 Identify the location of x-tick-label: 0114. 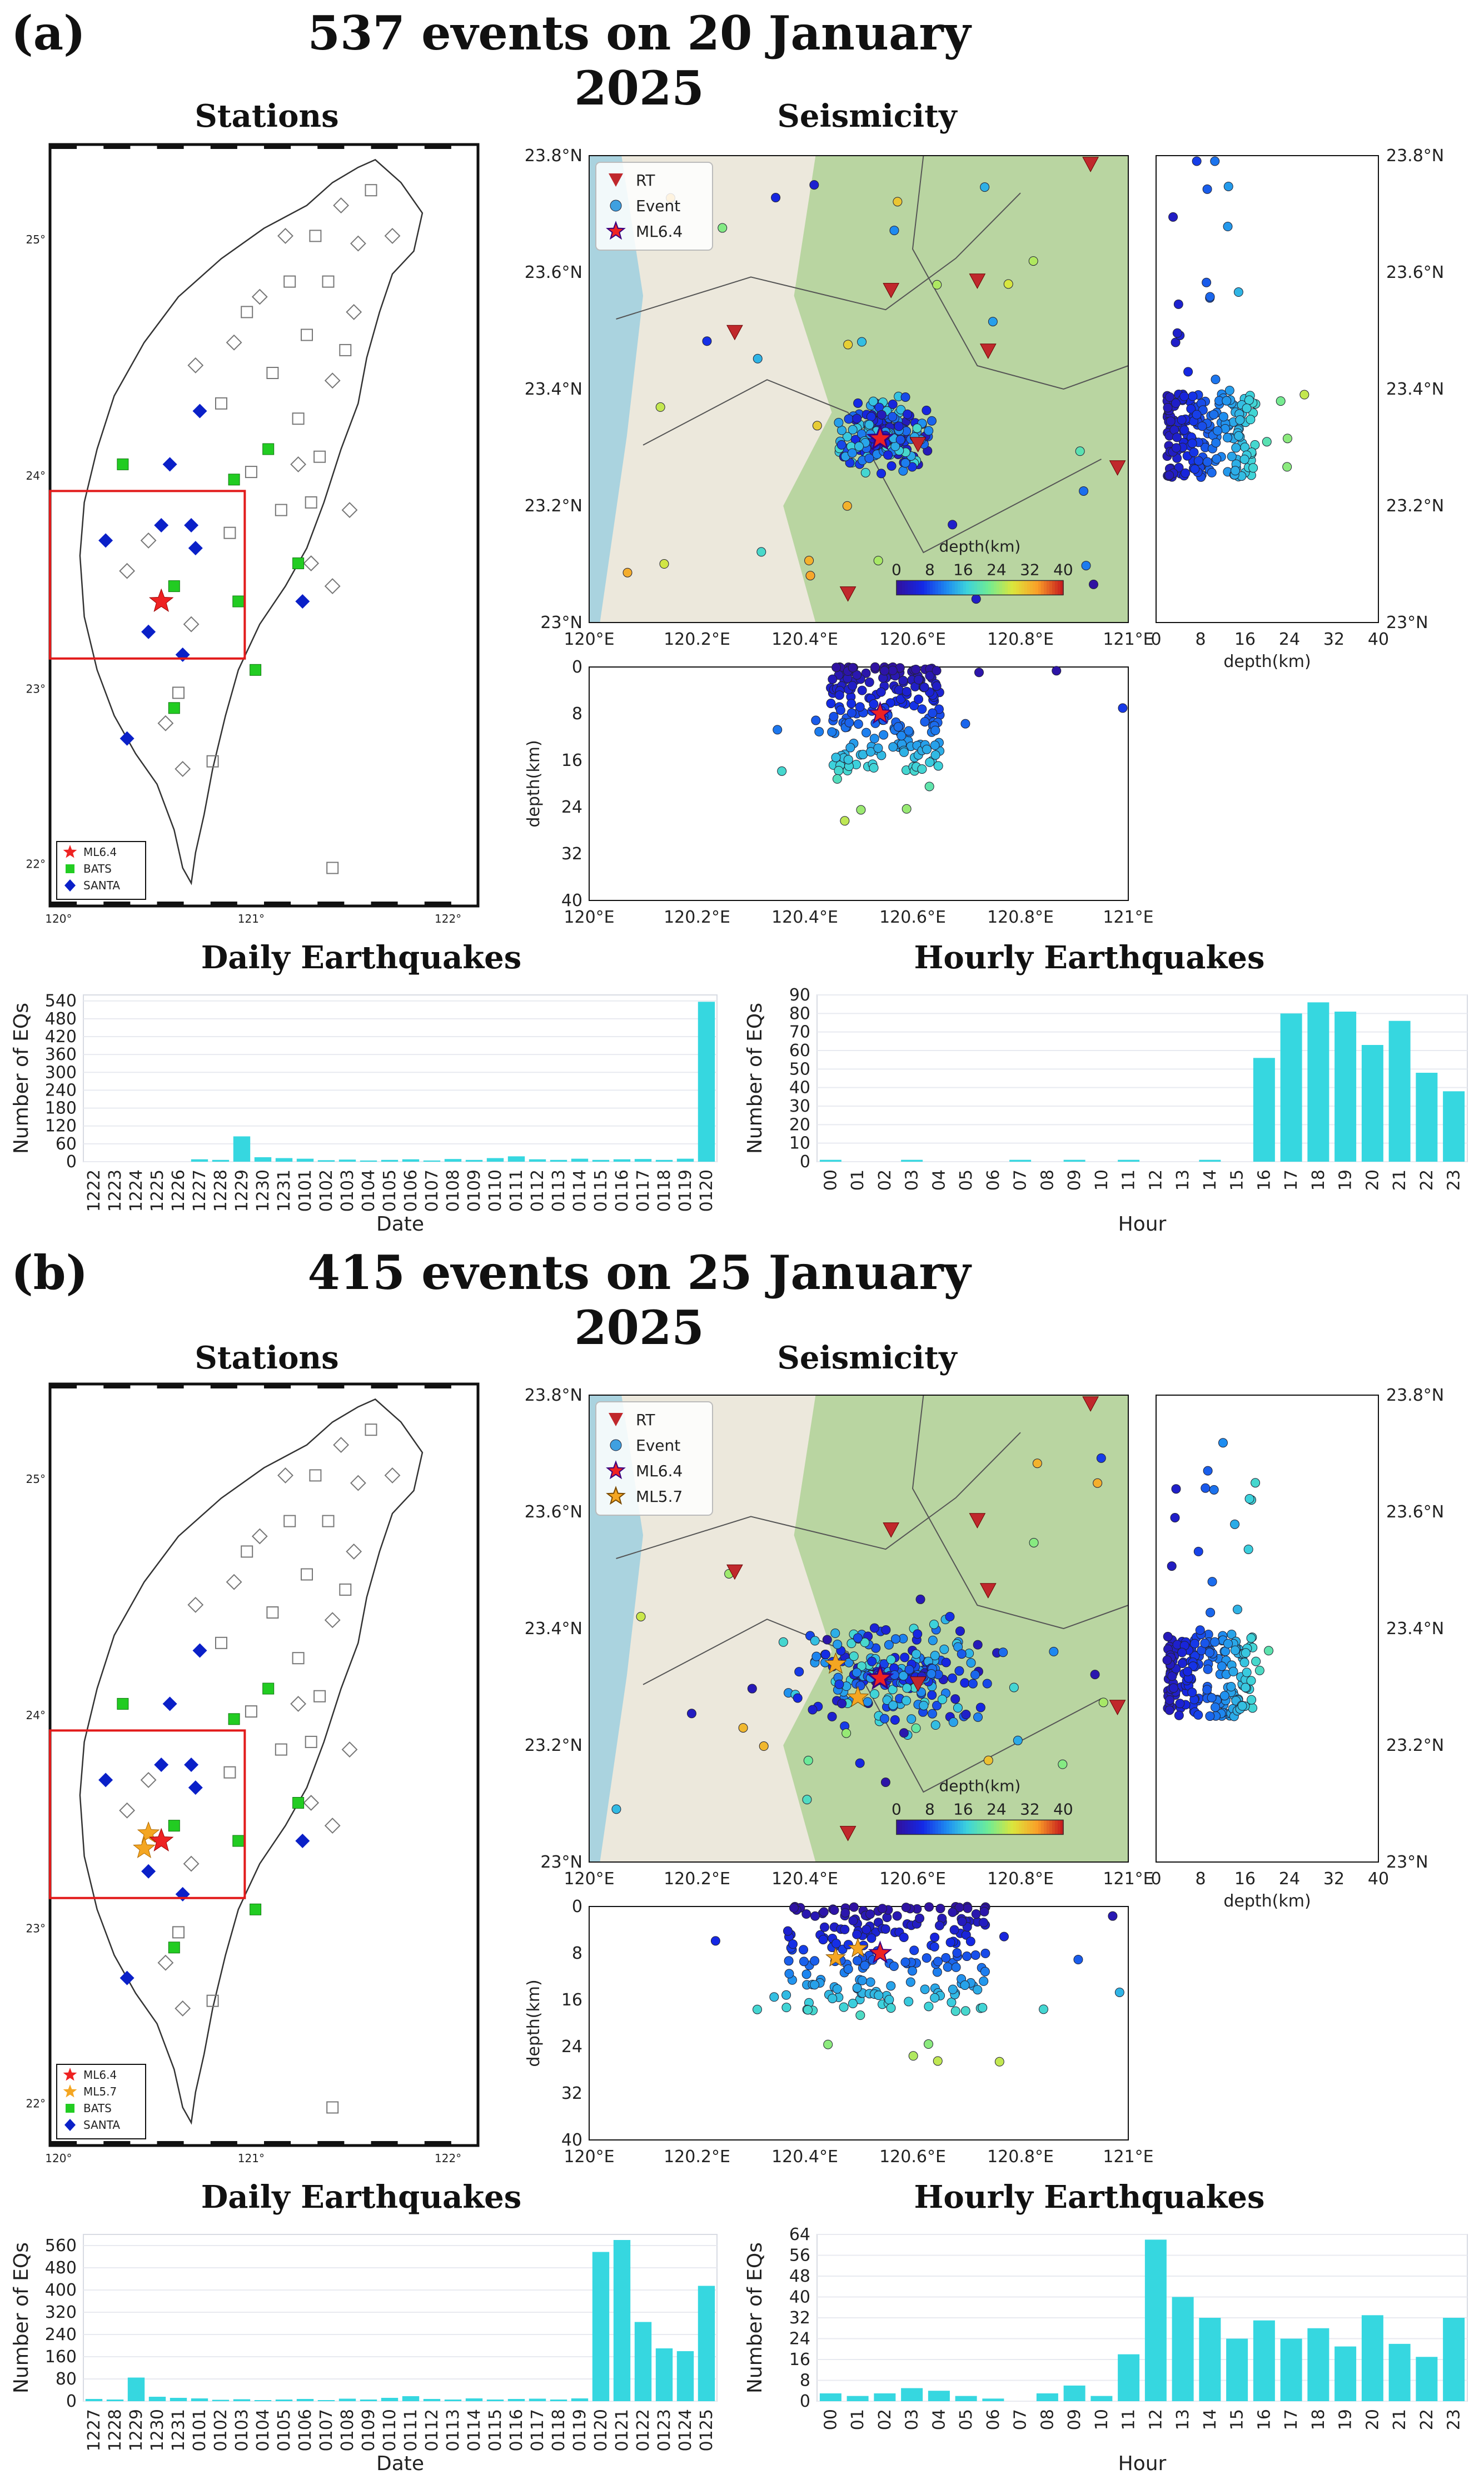
(475, 2430).